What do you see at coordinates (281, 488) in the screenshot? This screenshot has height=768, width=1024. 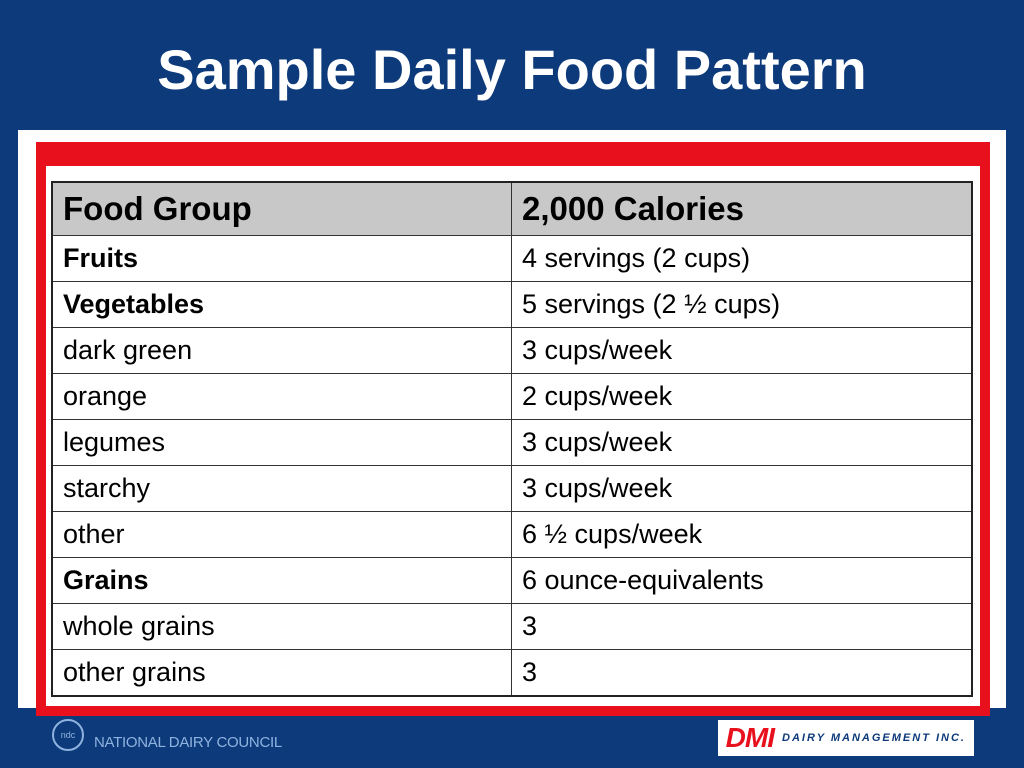 I see `food-group-cell: starchy` at bounding box center [281, 488].